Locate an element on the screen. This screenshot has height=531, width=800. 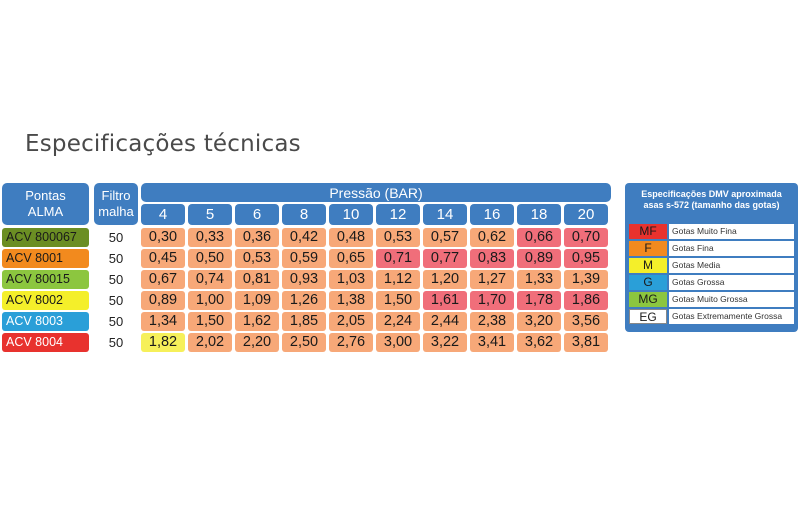
value-cell: 0,42 is located at coordinates (304, 237).